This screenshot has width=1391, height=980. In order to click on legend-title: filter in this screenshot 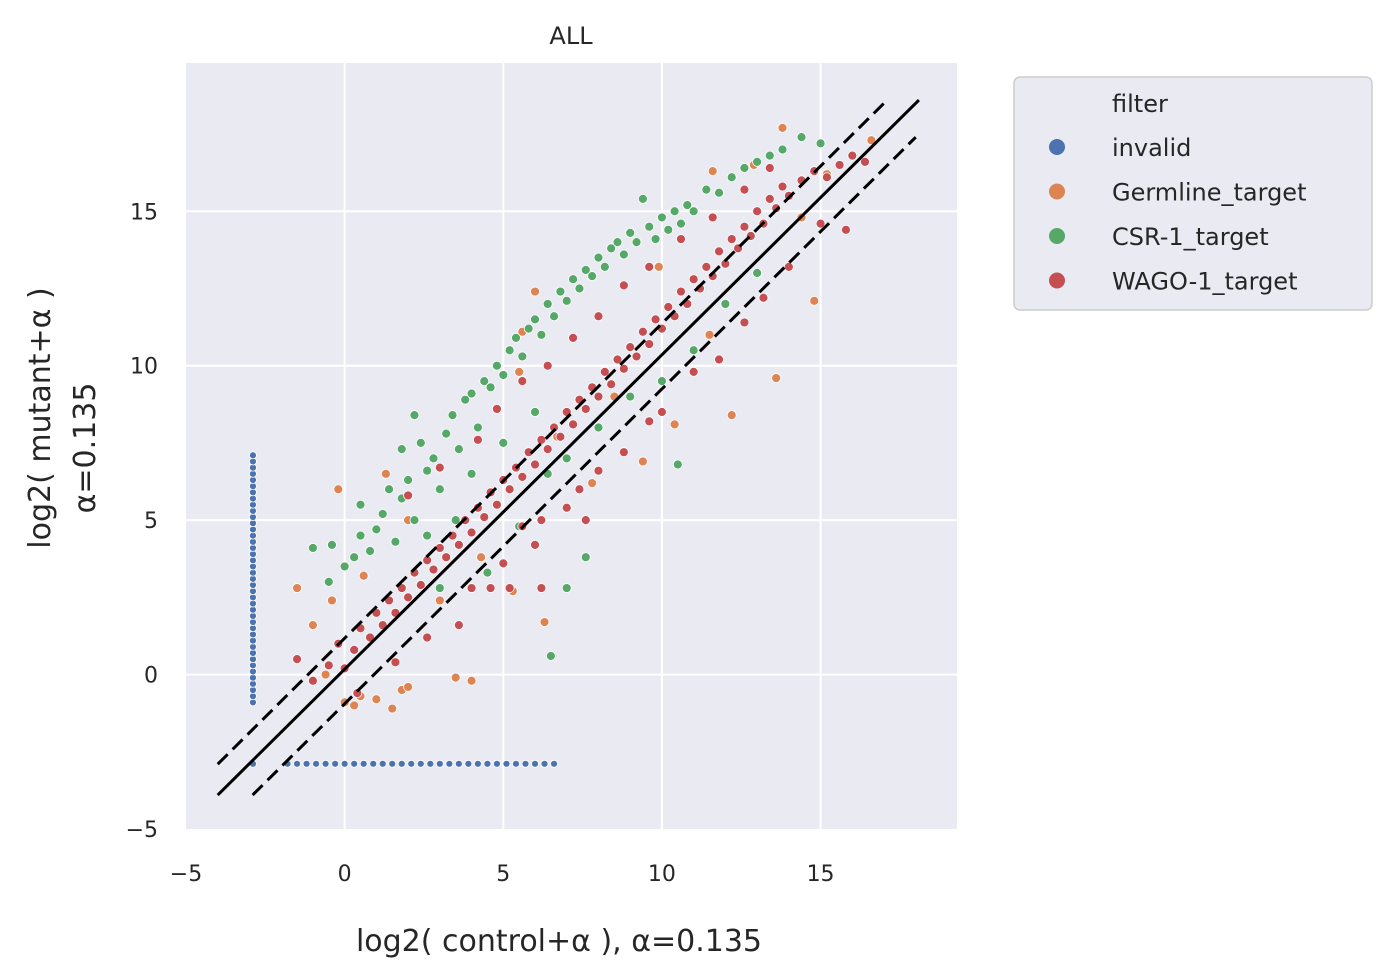, I will do `click(1140, 104)`.